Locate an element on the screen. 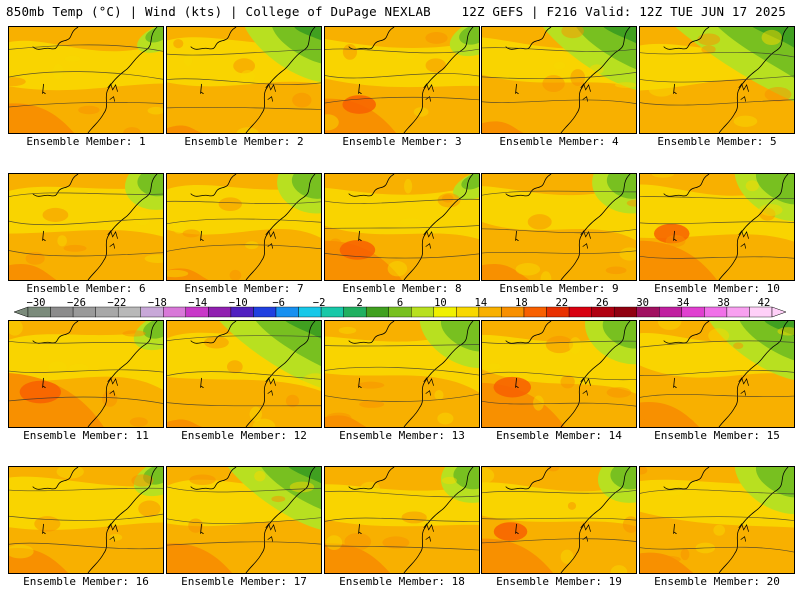 The image size is (800, 600). ensemble-member-label: Ensemble Member: 12 is located at coordinates (244, 435).